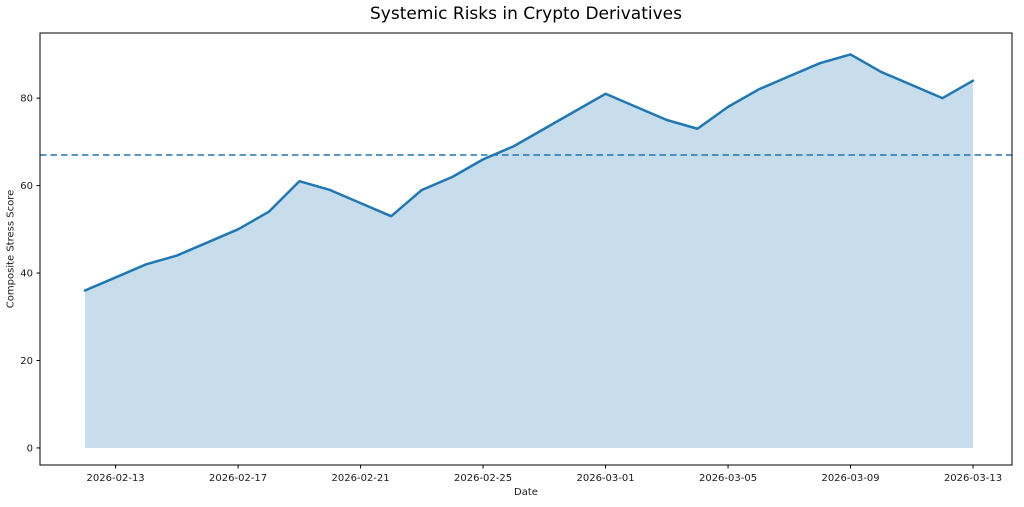 Image resolution: width=1024 pixels, height=507 pixels. I want to click on x-tick-label: 2026-02-13, so click(116, 478).